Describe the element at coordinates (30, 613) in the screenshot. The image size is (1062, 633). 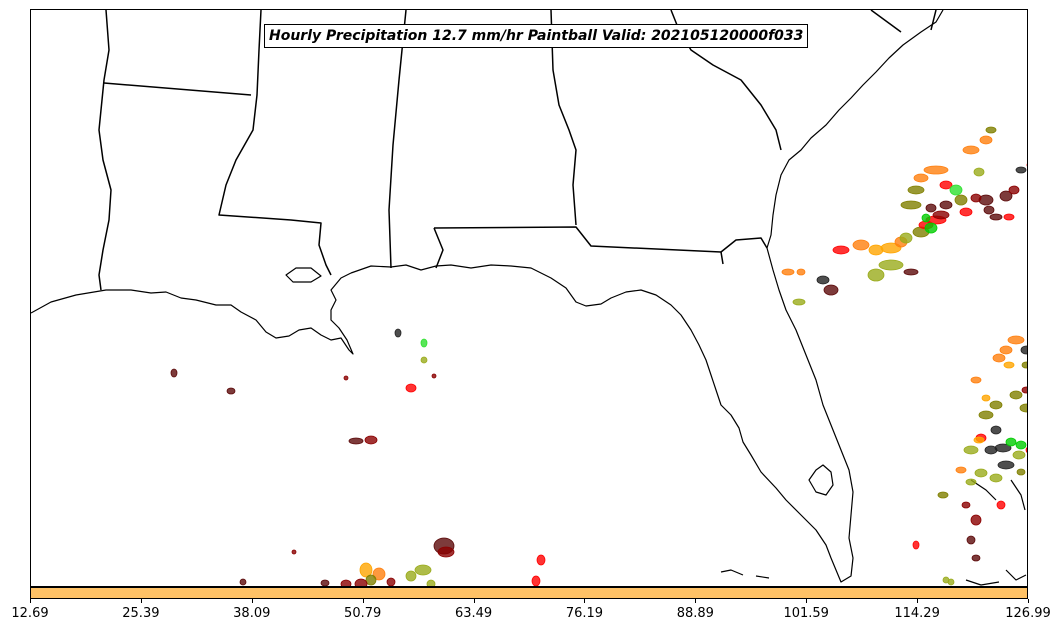
I see `colorbar-tick-label: 12.69` at that location.